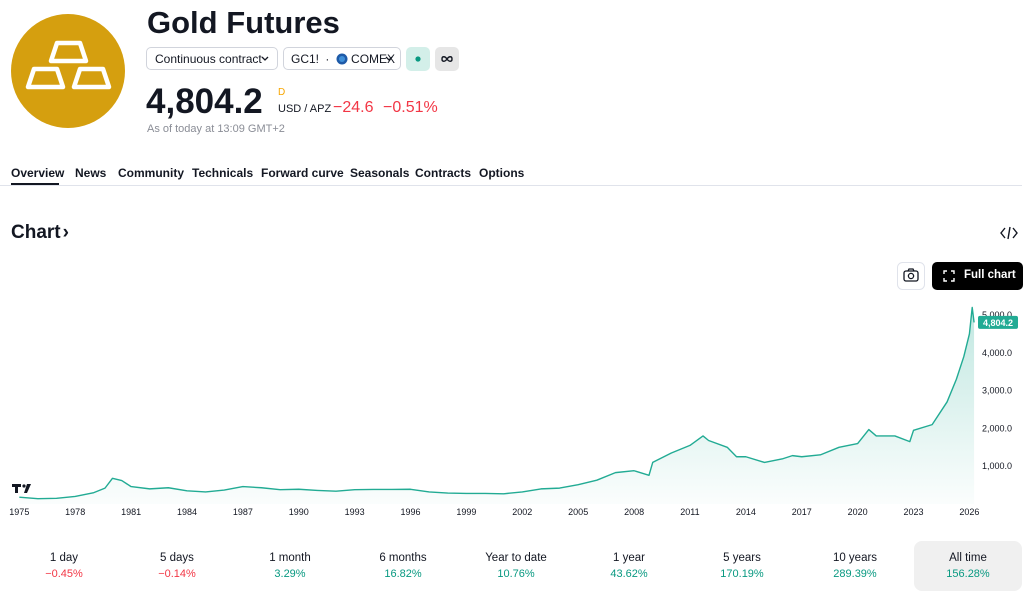 This screenshot has width=1024, height=592. What do you see at coordinates (75, 512) in the screenshot?
I see `x-tick-label: 1978` at bounding box center [75, 512].